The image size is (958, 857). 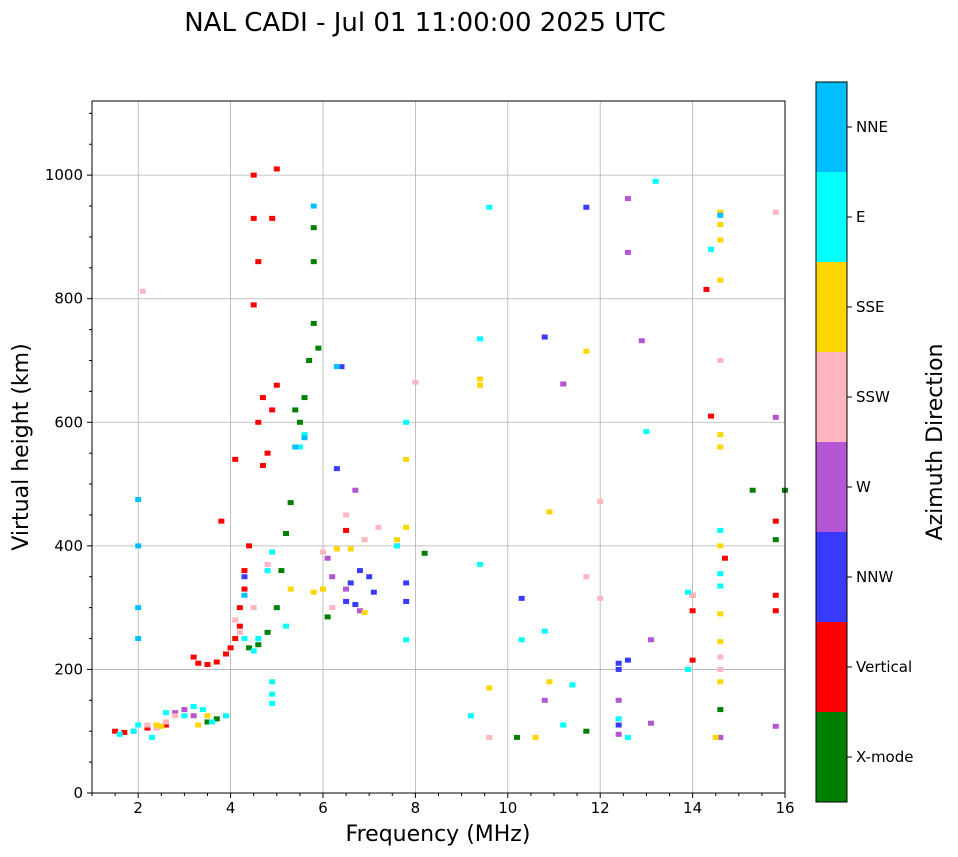 I want to click on y-tick-label: 200, so click(x=68, y=669).